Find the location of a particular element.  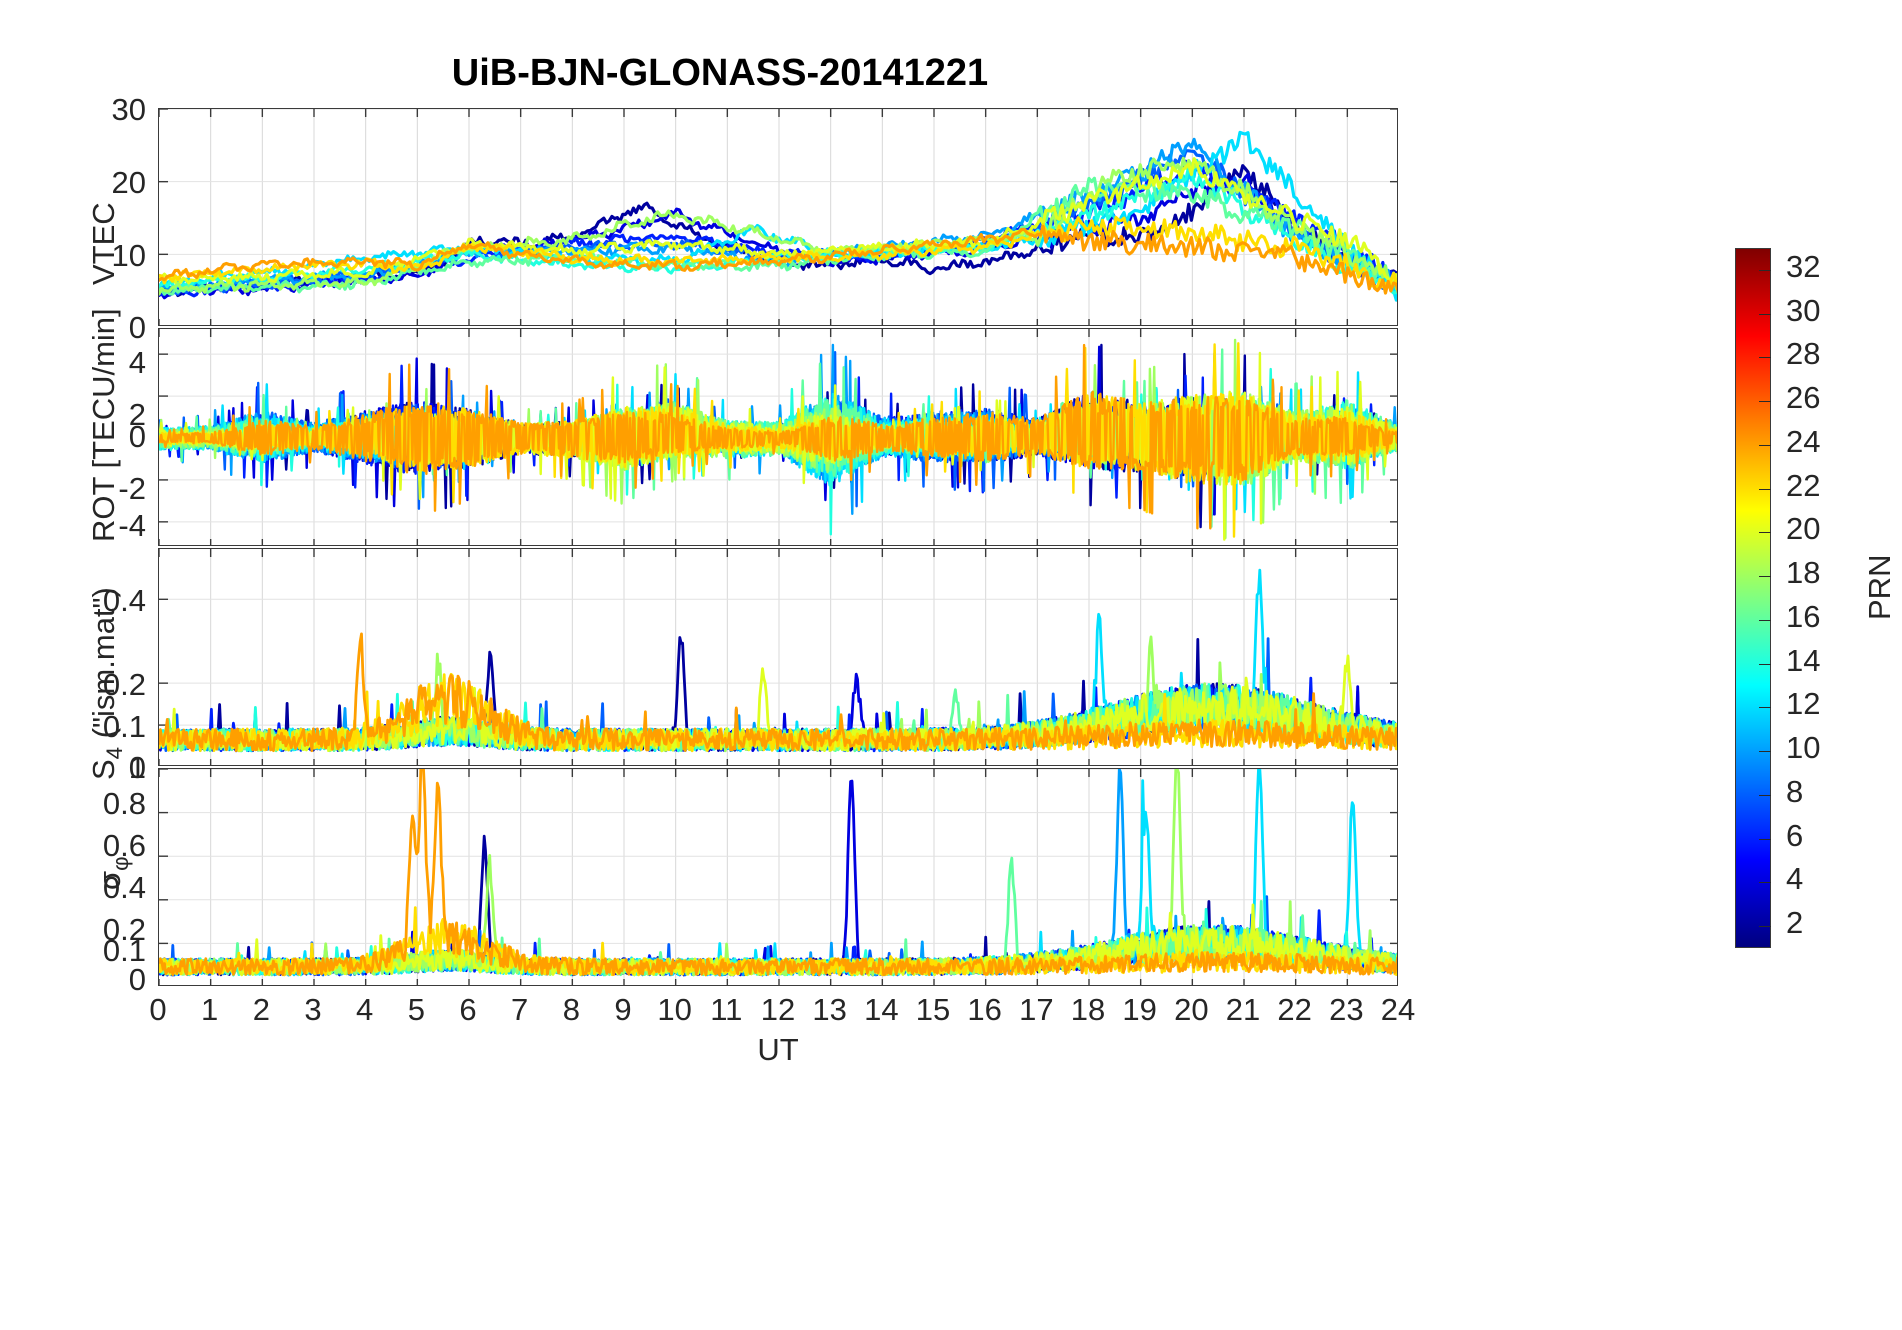

xtick-19: 19 is located at coordinates (1139, 1009).